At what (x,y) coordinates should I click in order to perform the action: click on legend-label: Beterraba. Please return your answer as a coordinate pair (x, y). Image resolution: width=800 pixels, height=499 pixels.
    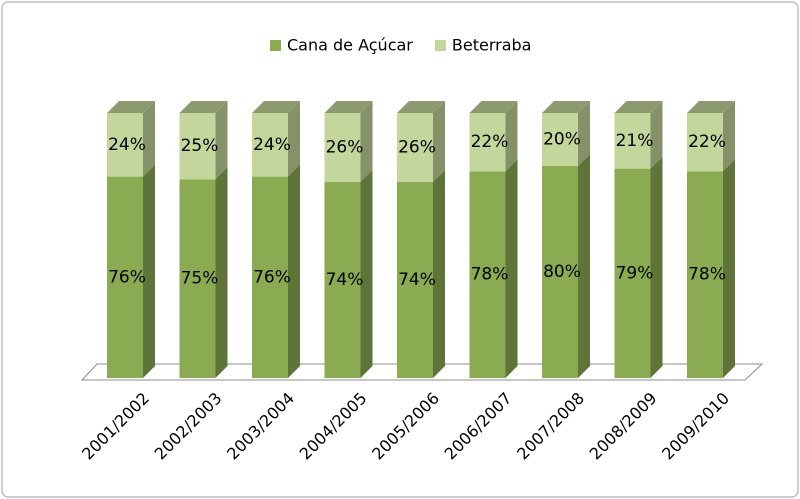
    Looking at the image, I should click on (492, 45).